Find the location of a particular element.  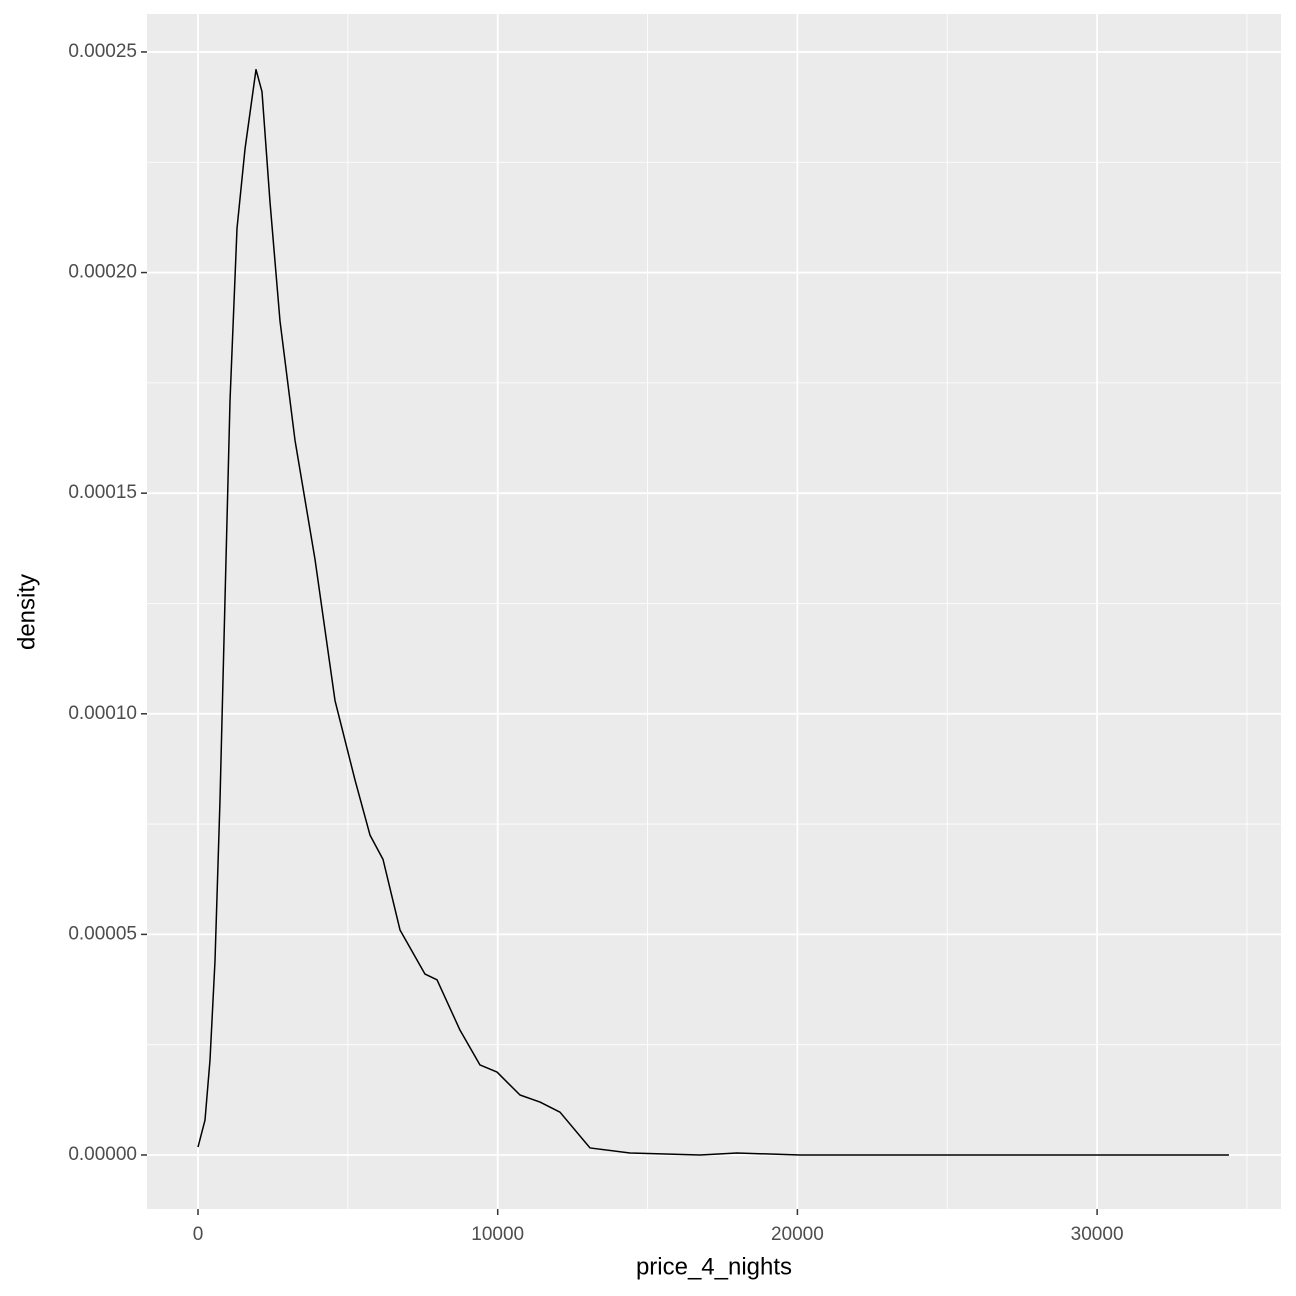

y-axis-title: density is located at coordinates (26, 612).